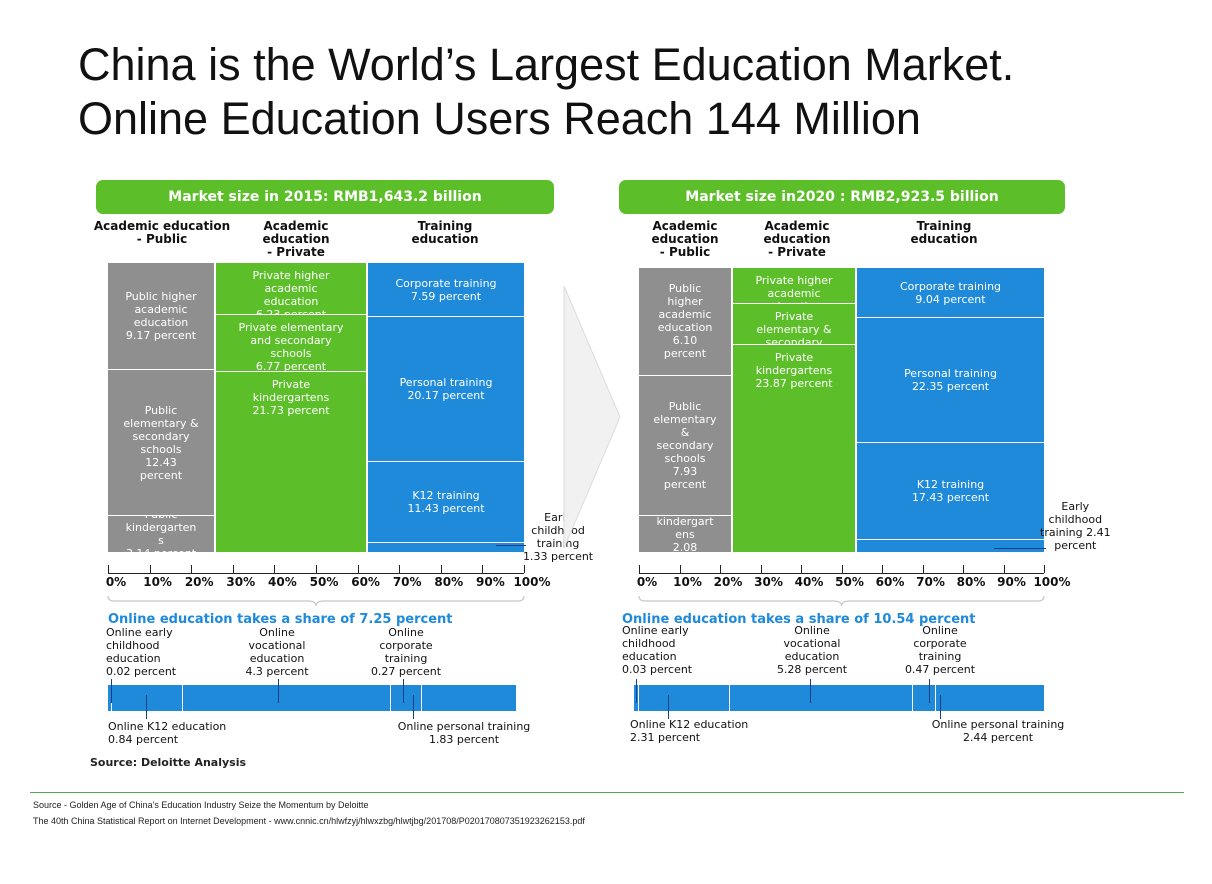  I want to click on c2020-column-header-3: Training education, so click(944, 232).